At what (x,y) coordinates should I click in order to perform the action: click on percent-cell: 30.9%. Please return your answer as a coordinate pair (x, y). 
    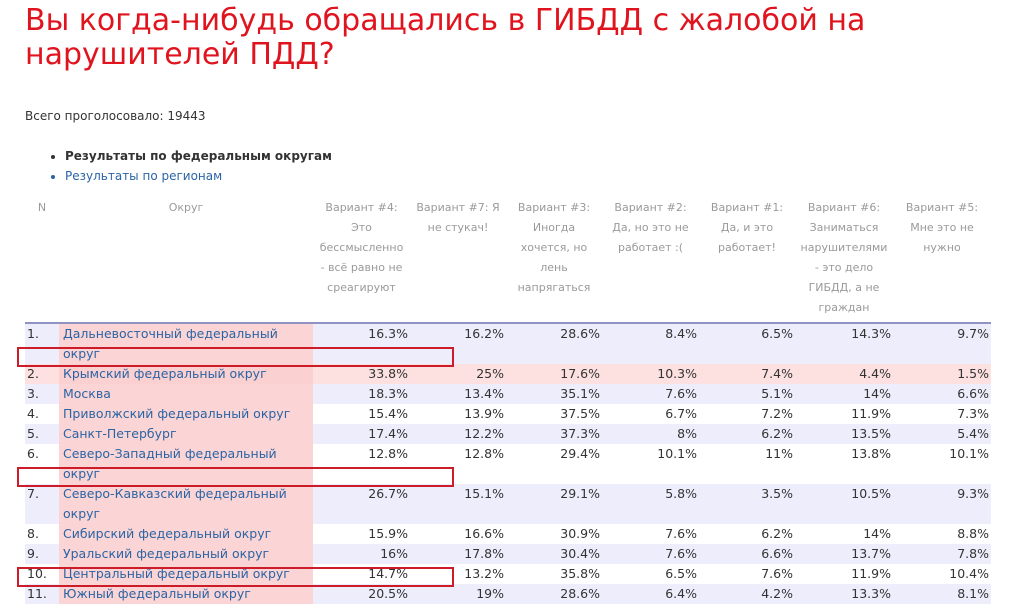
    Looking at the image, I should click on (554, 534).